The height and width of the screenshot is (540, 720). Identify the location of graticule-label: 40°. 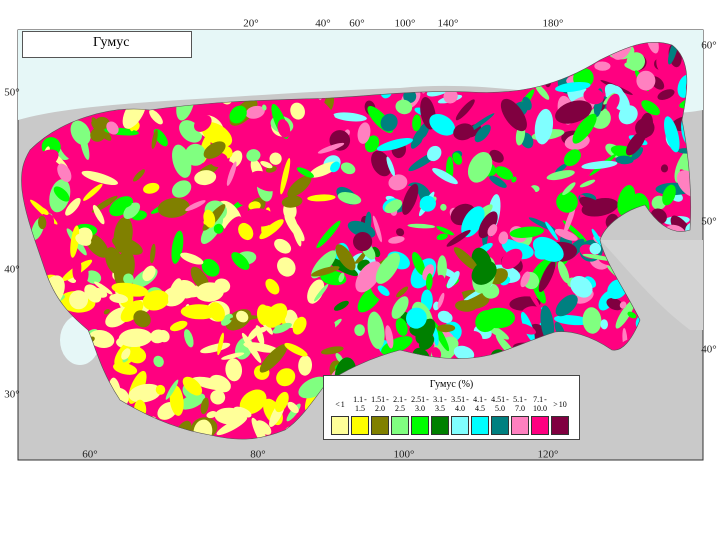
(708, 350).